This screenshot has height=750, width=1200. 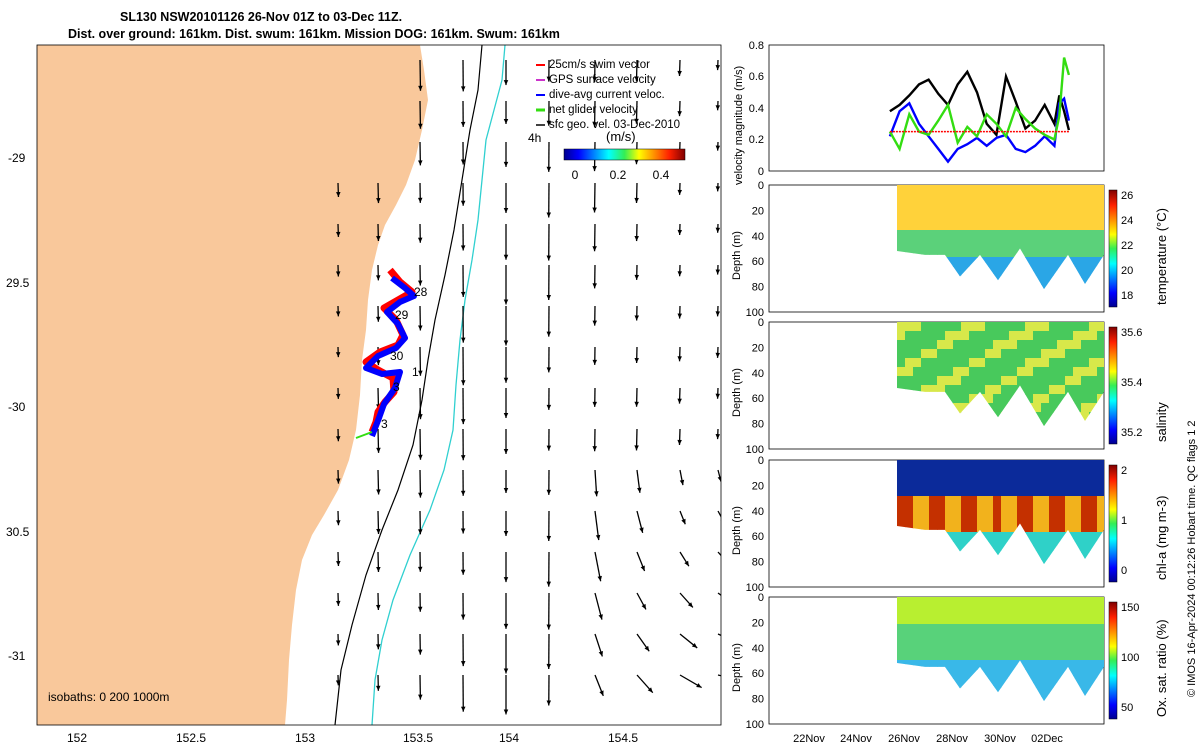 I want to click on depth-tick: 60, so click(x=758, y=674).